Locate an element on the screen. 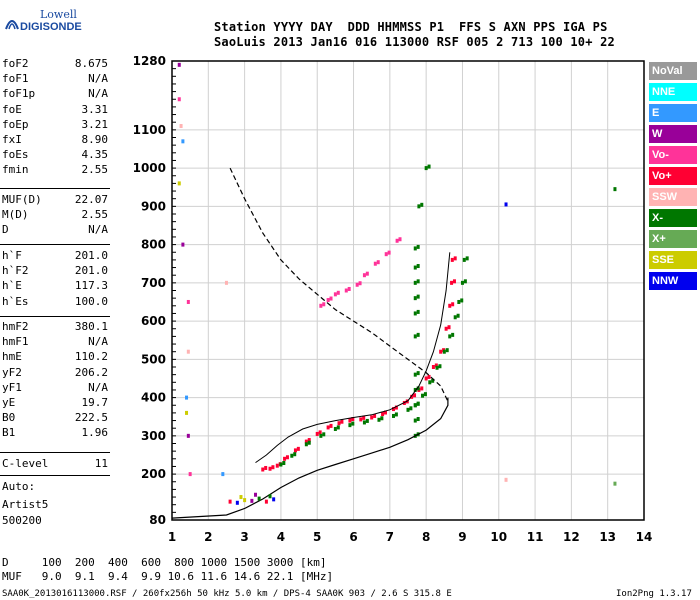 The height and width of the screenshot is (600, 700). param-value: 22.07 is located at coordinates (91, 199).